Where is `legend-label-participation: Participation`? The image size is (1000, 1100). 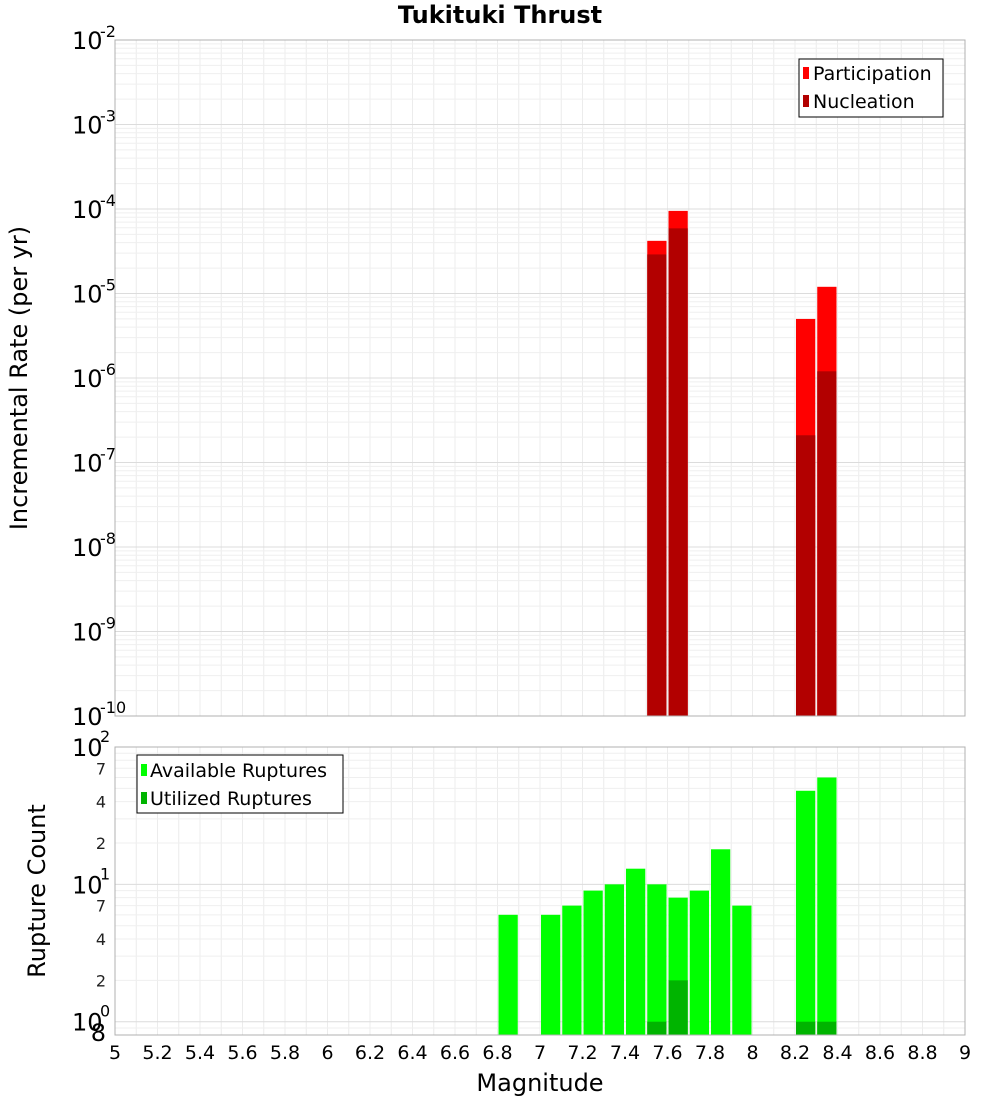
legend-label-participation: Participation is located at coordinates (872, 74).